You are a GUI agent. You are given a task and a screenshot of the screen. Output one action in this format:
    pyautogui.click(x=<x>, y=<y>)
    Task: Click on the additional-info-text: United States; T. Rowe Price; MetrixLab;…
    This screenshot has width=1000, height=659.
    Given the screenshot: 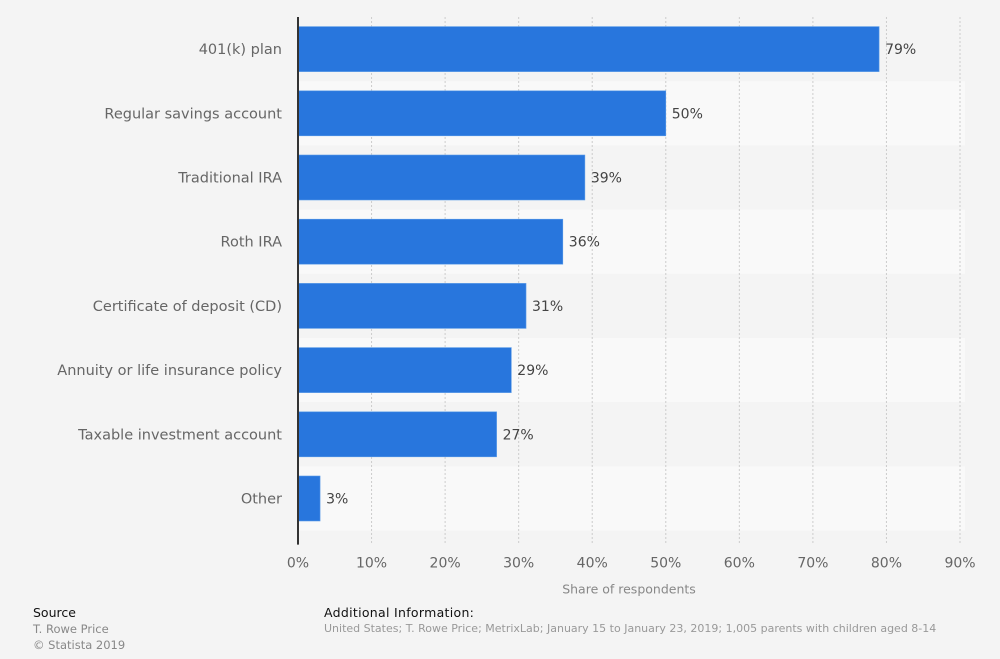 What is the action you would take?
    pyautogui.click(x=630, y=628)
    